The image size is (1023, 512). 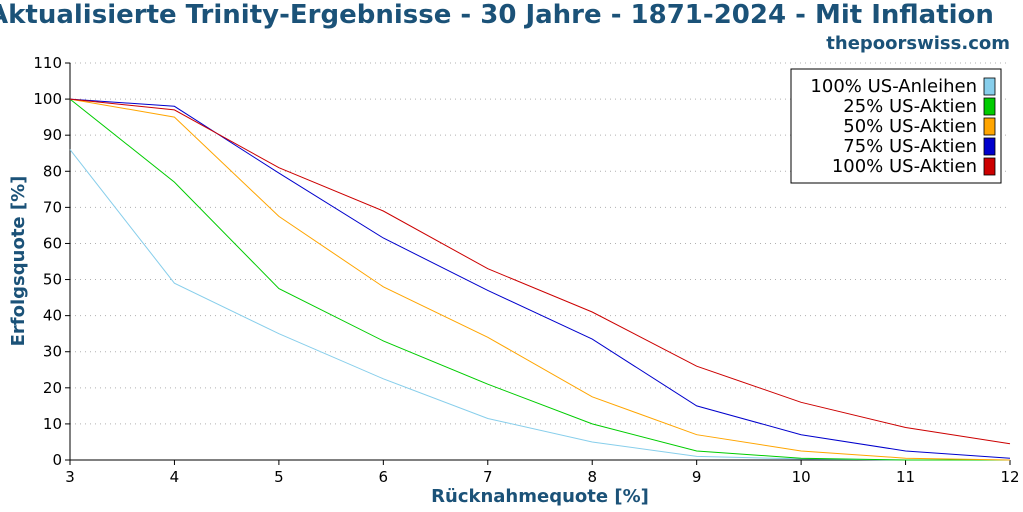 What do you see at coordinates (18, 261) in the screenshot?
I see `y-axis-label: Erfolgsquote [%]` at bounding box center [18, 261].